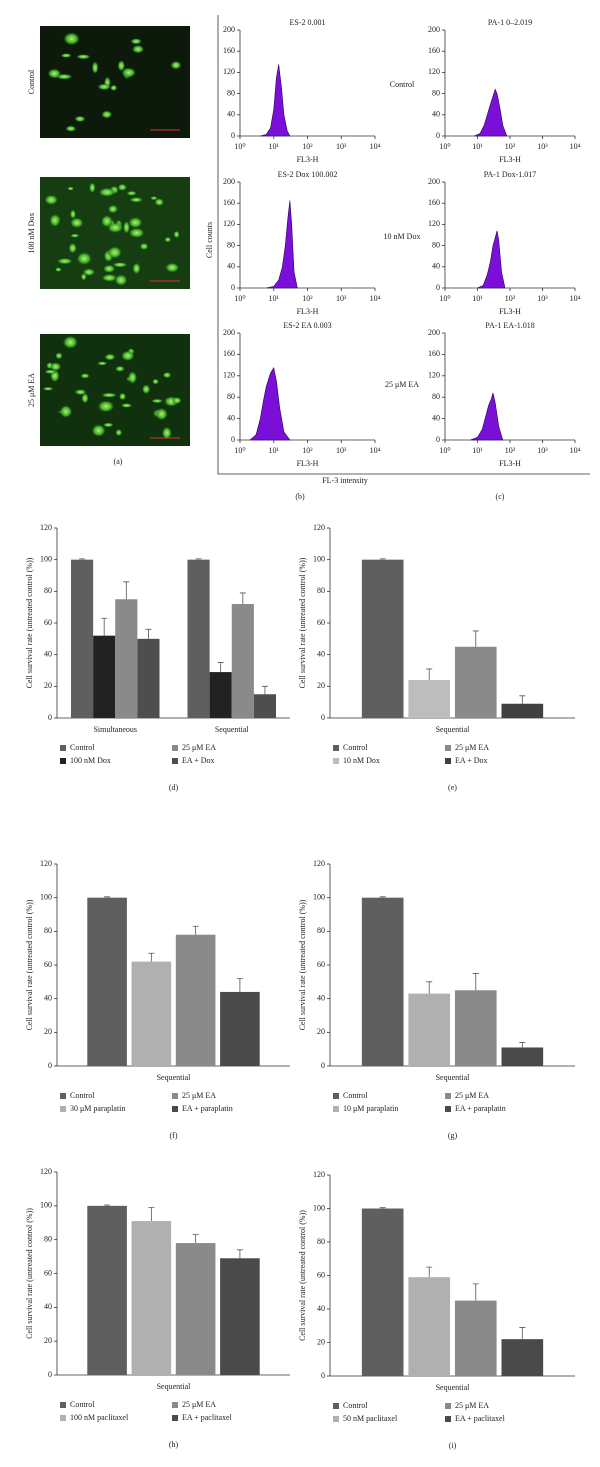 This screenshot has width=600, height=1467. Describe the element at coordinates (48, 1340) in the screenshot. I see `y-tick-label: 20` at that location.